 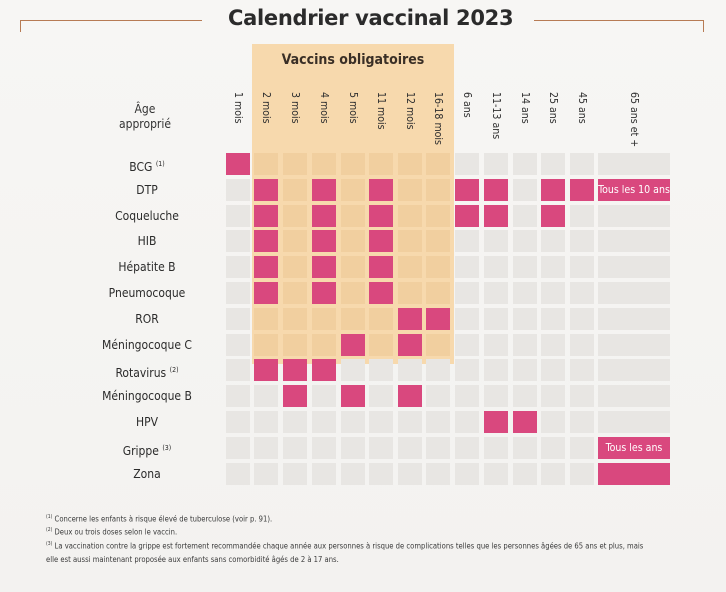 I want to click on row-label-text: Zona, so click(x=147, y=473).